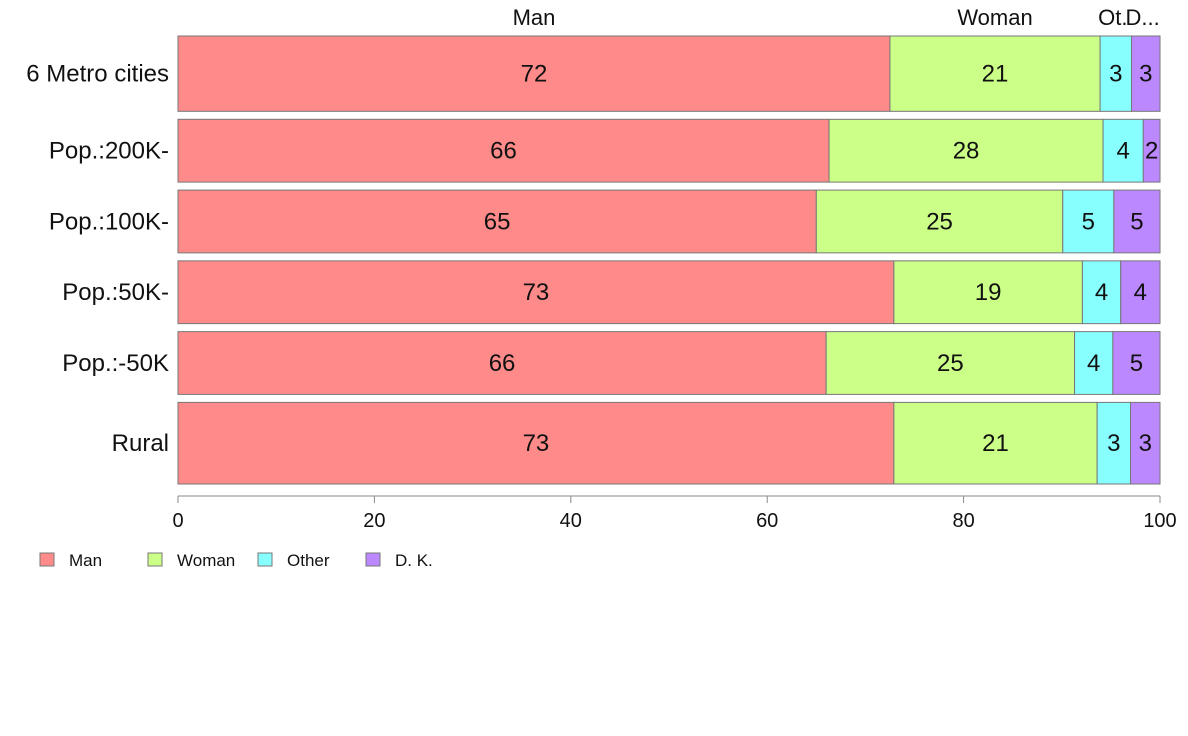  What do you see at coordinates (571, 521) in the screenshot?
I see `x-tick-label: 40` at bounding box center [571, 521].